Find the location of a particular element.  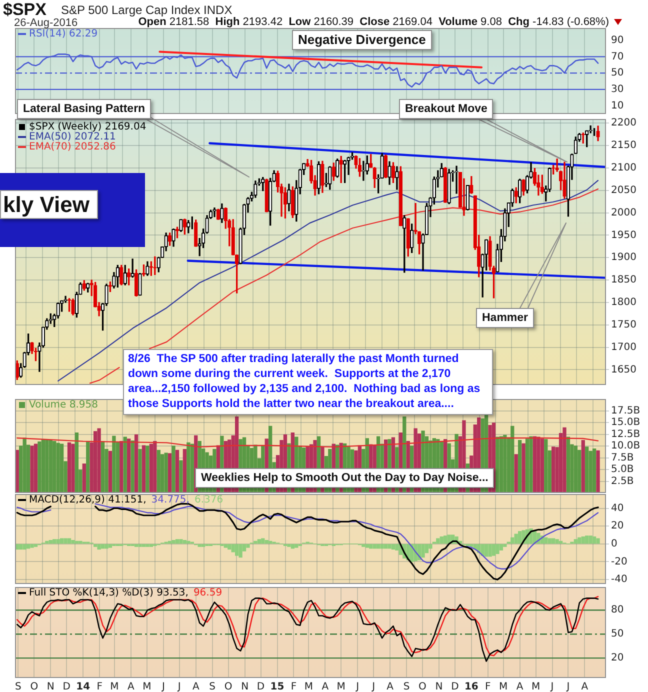

legend-label: $SPX (Weekly) 2169.04 is located at coordinates (87, 127).